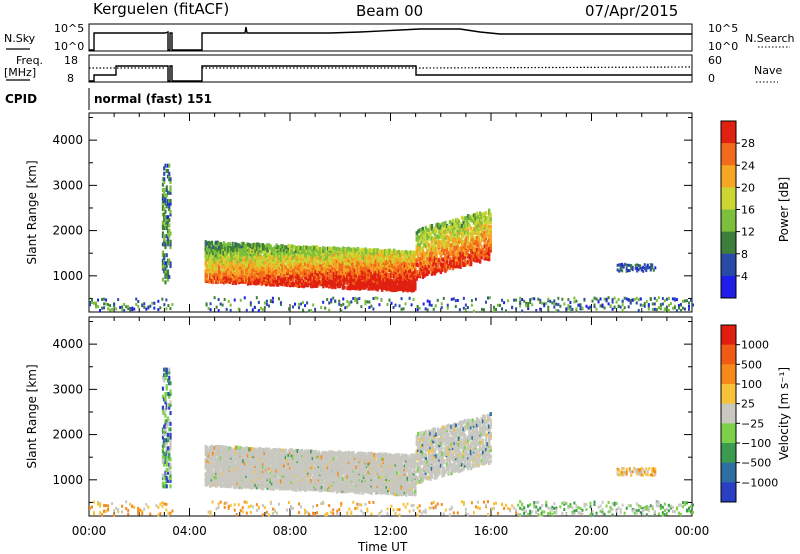 This screenshot has height=554, width=800. I want to click on noise-tick-bottom-right: 10^0, so click(723, 46).